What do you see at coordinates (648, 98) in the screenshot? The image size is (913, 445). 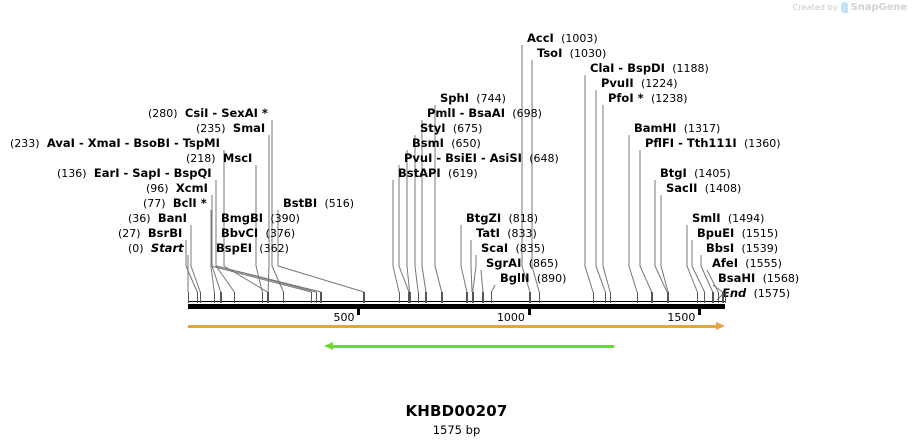 I see `enzyme-site-label: PfoI * (1238)` at bounding box center [648, 98].